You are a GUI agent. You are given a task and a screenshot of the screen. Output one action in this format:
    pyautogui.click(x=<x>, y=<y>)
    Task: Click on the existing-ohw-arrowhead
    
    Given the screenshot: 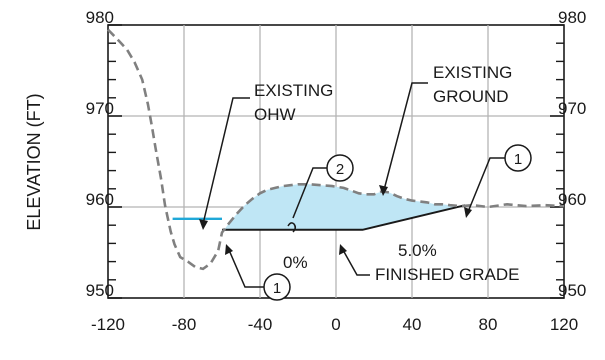 What is the action you would take?
    pyautogui.click(x=203, y=224)
    